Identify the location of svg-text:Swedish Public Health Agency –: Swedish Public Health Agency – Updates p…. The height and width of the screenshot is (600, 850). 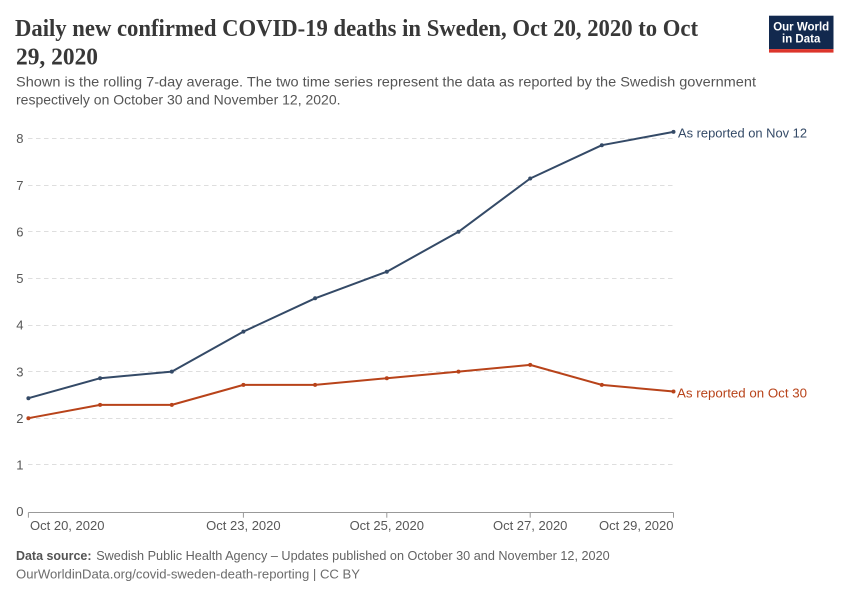
(353, 555).